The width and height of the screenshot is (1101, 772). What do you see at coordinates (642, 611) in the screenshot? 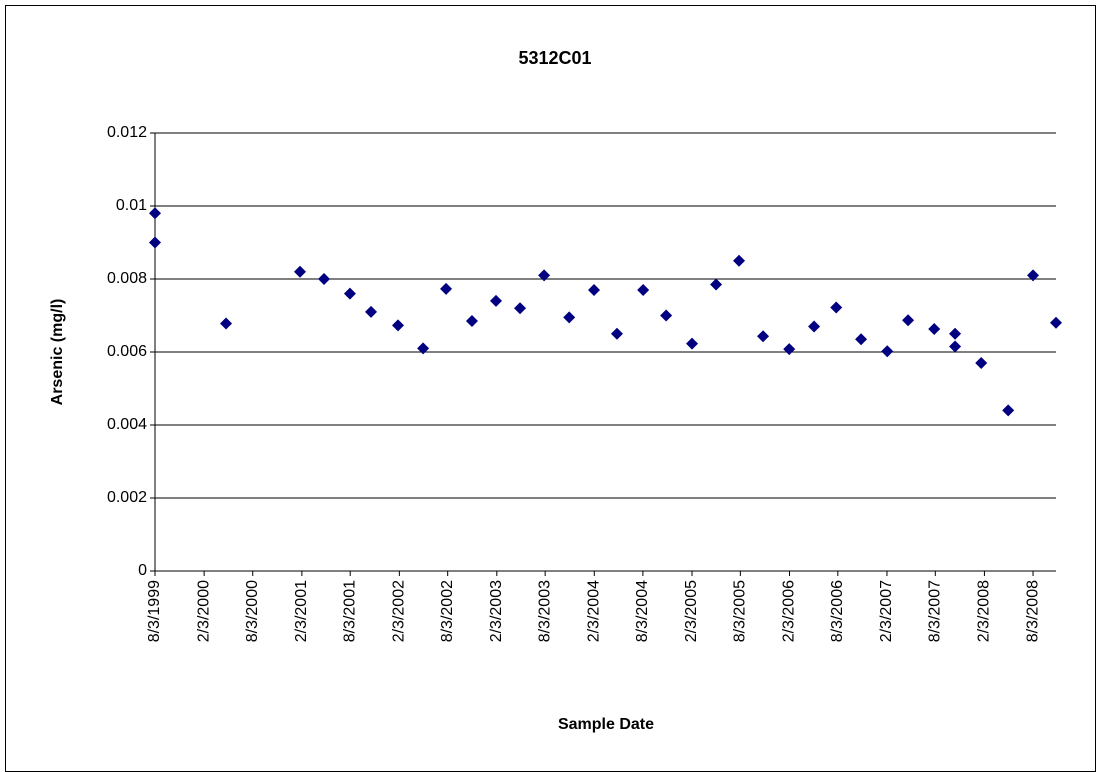
I see `x-tick-label: 8/3/2004` at bounding box center [642, 611].